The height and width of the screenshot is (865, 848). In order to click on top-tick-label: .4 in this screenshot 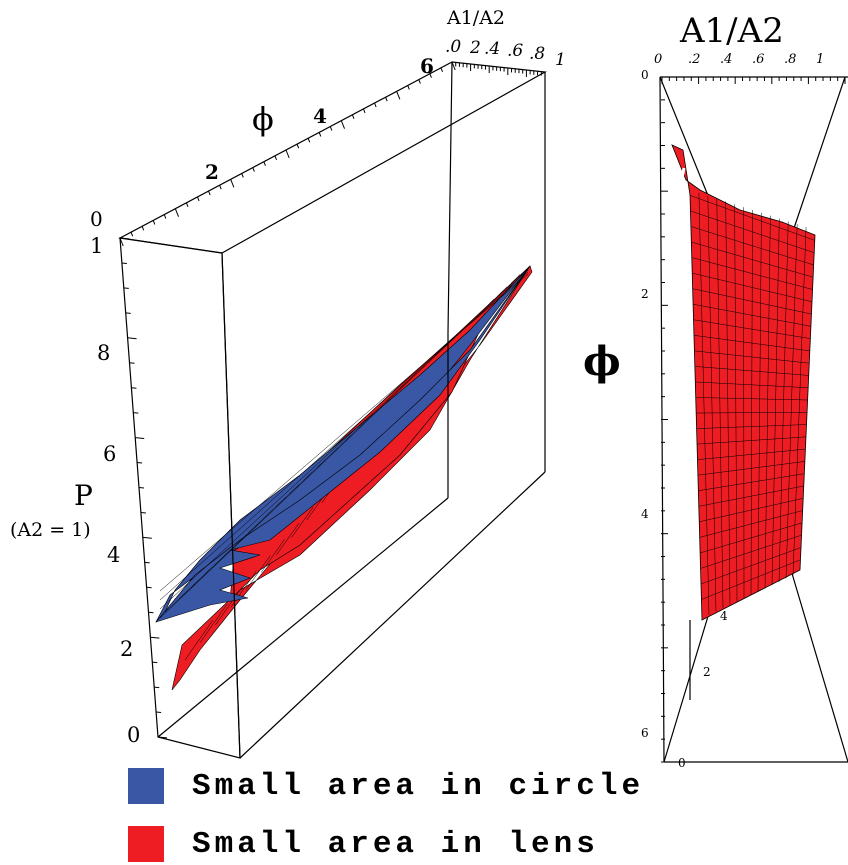, I will do `click(492, 49)`.